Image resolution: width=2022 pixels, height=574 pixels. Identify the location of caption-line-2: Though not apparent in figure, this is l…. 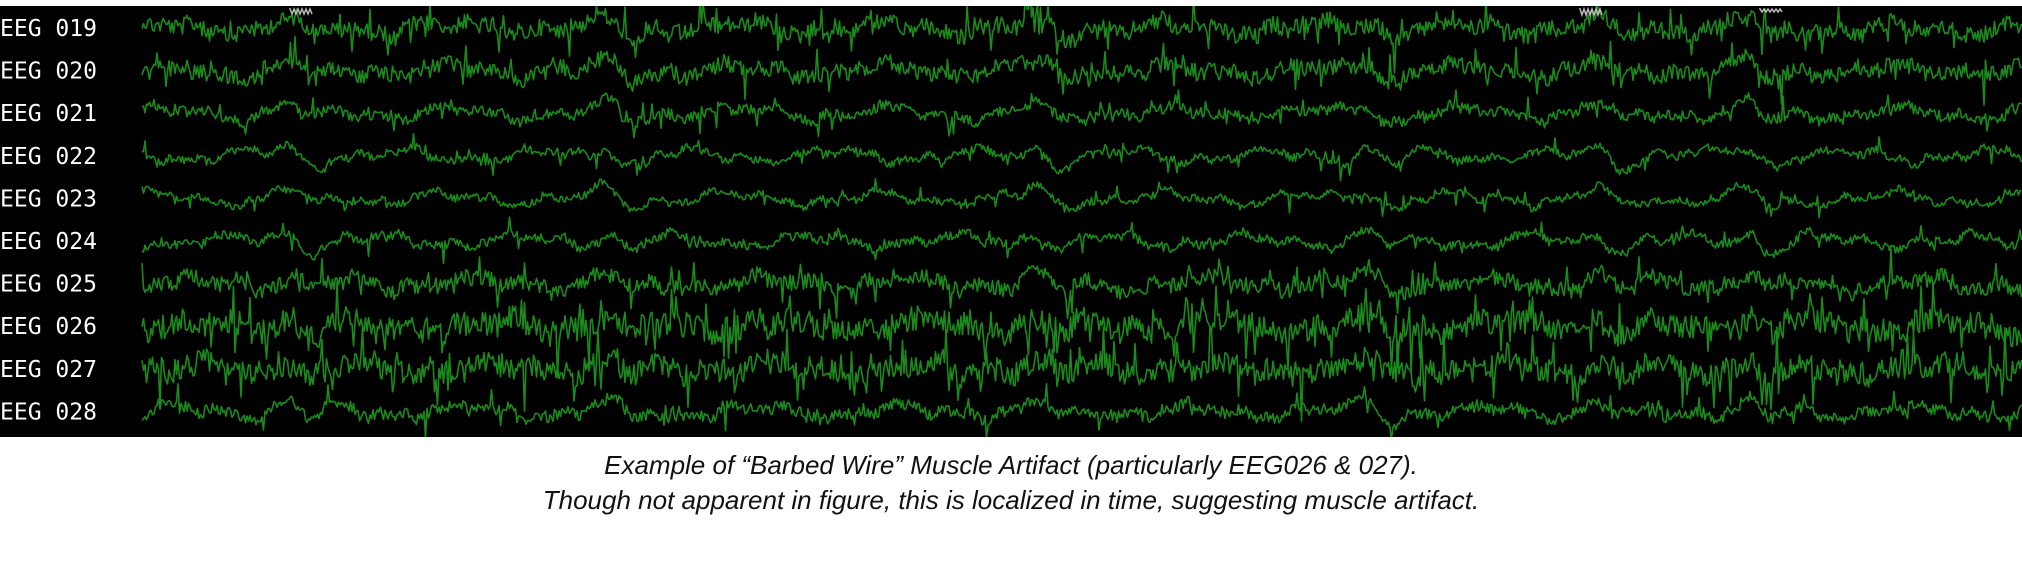
(1011, 500).